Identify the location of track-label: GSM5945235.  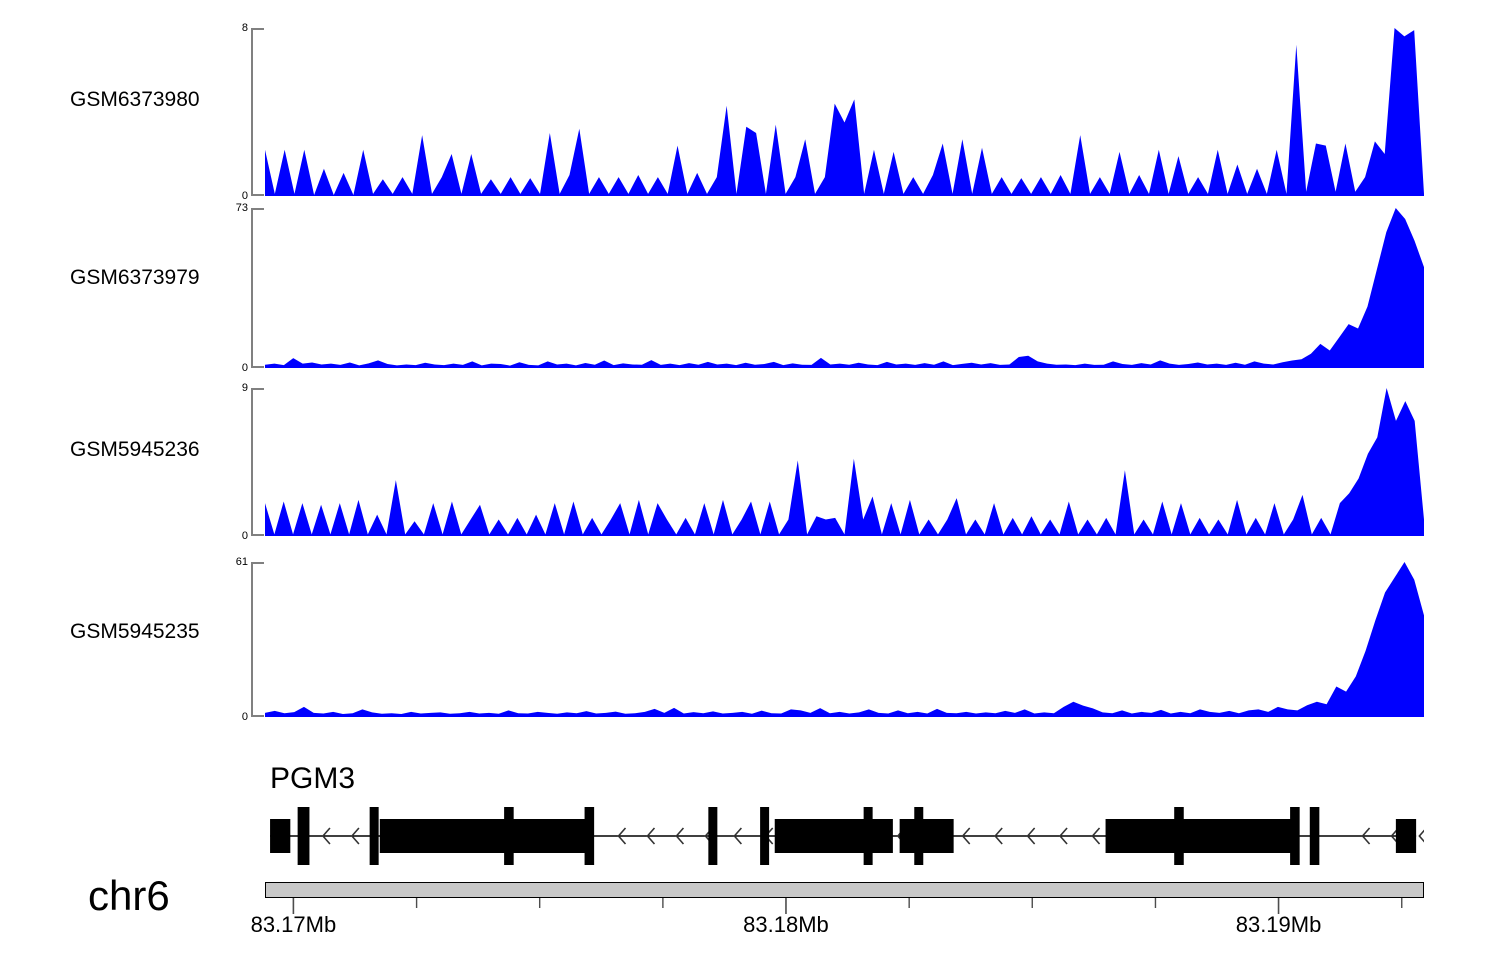
(135, 631).